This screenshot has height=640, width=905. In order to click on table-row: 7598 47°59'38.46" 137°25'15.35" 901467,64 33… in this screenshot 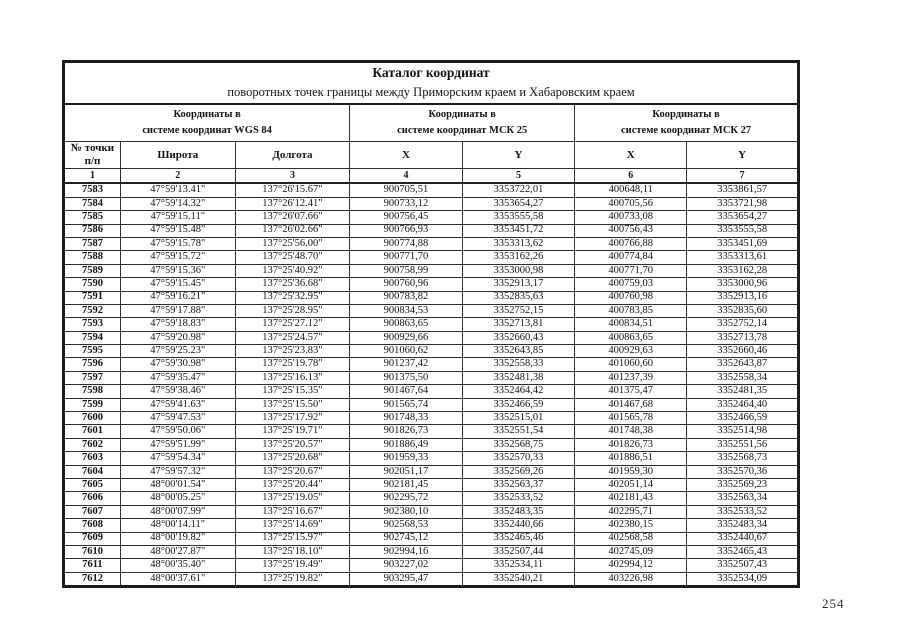, I will do `click(431, 391)`.